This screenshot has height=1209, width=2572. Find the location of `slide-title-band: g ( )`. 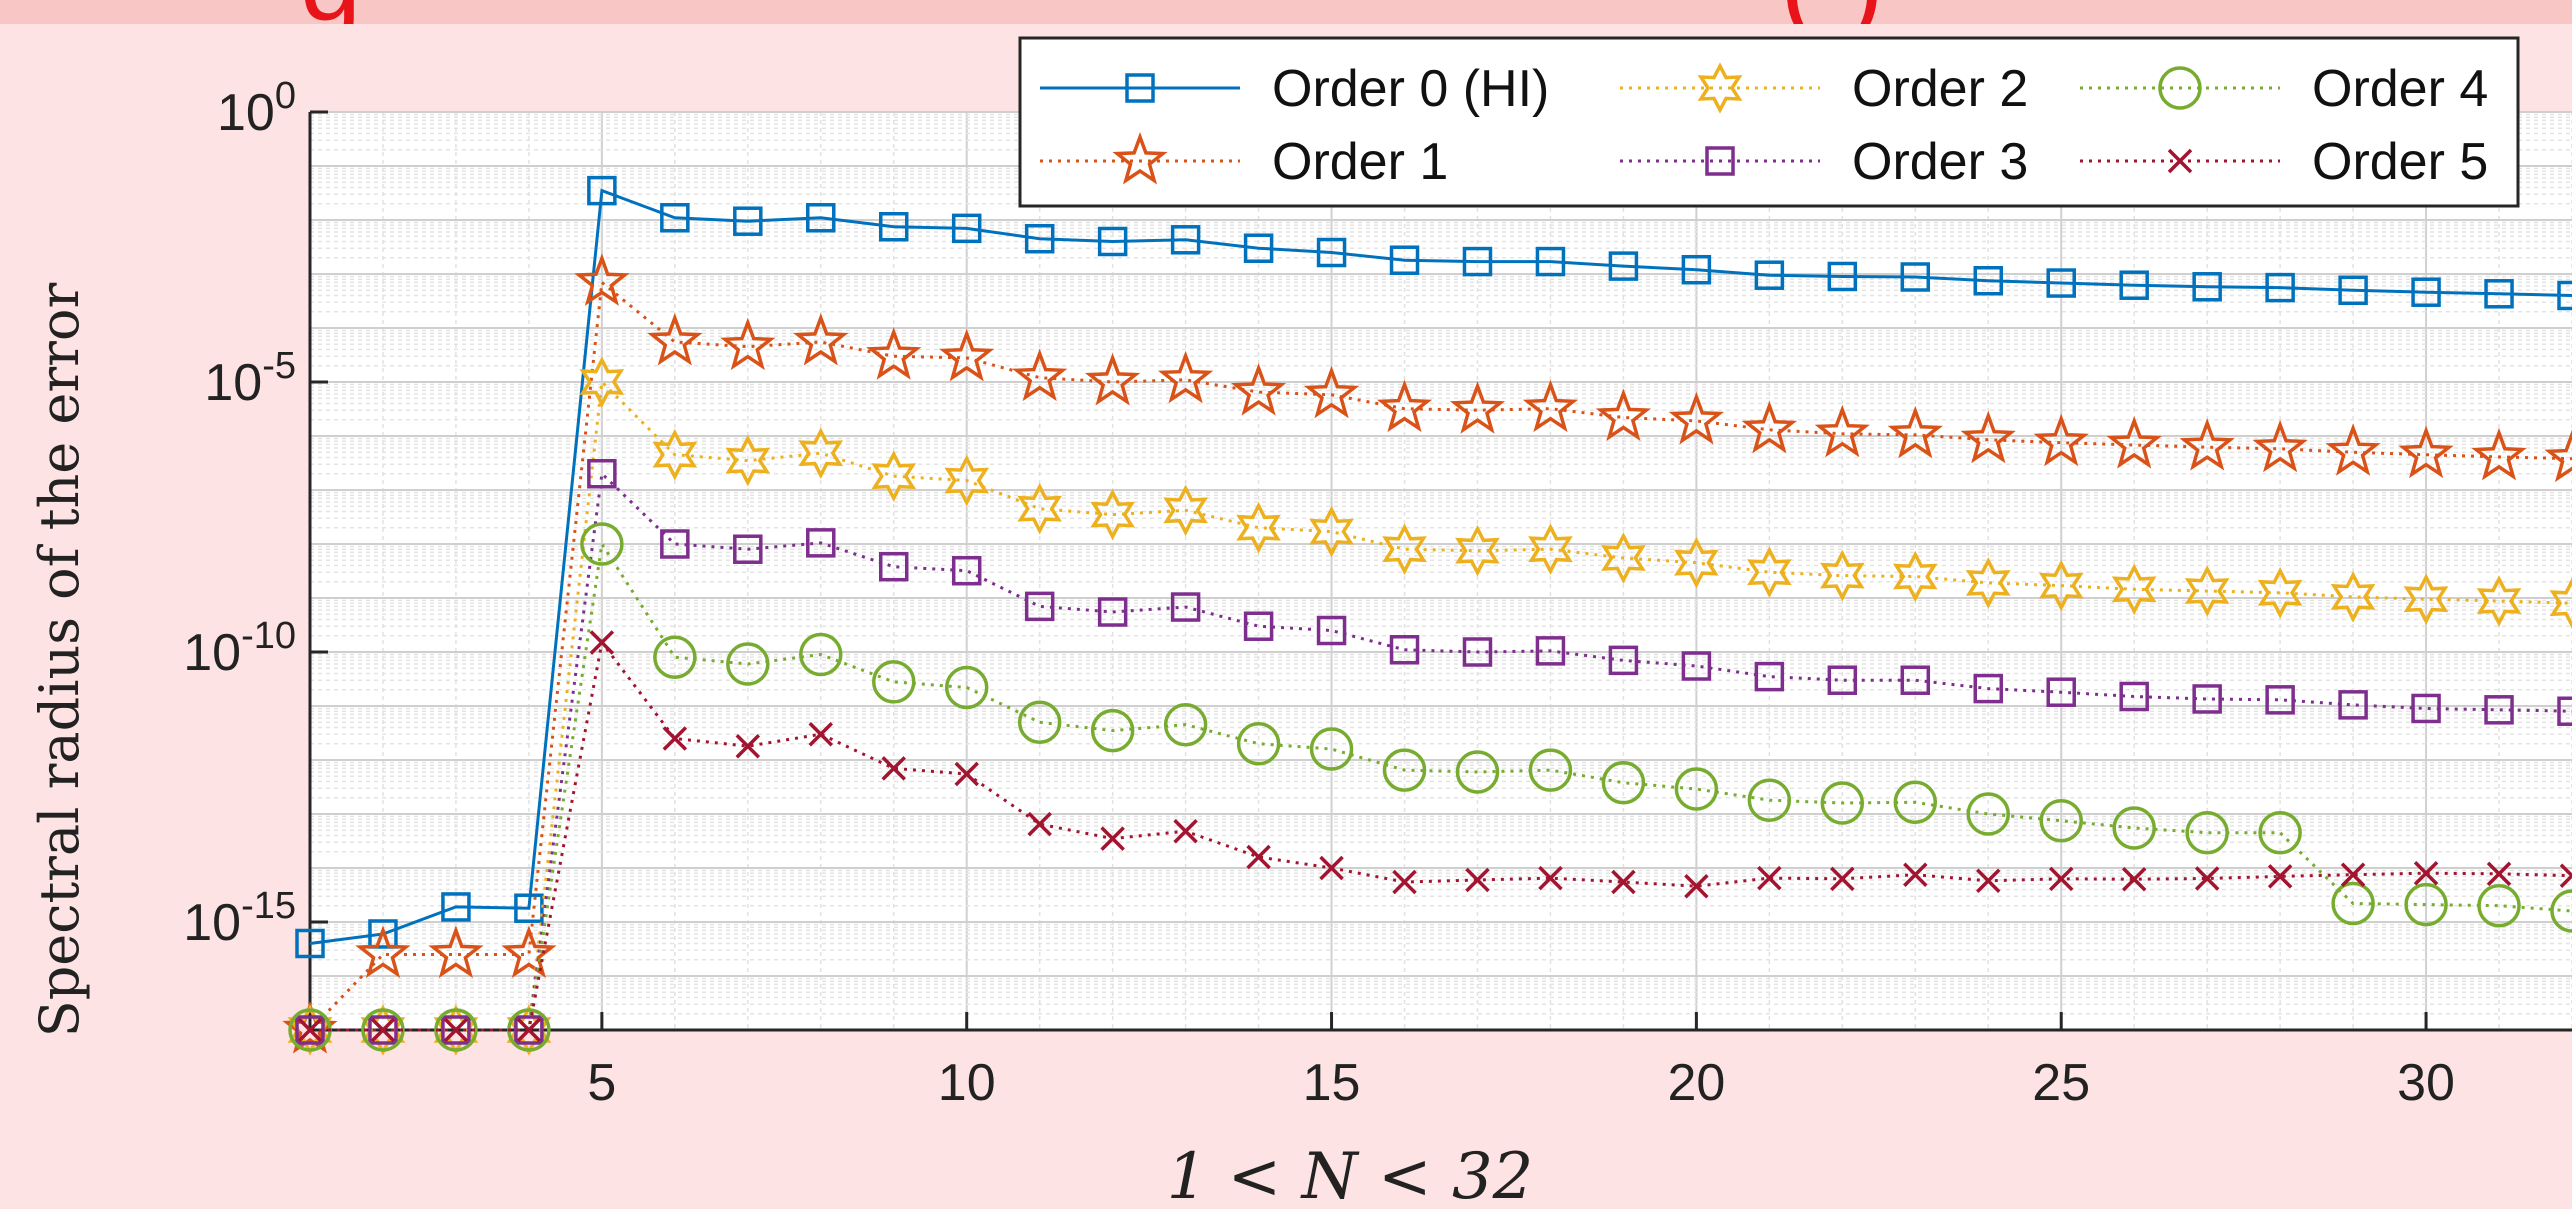

slide-title-band: g ( ) is located at coordinates (1286, 12).